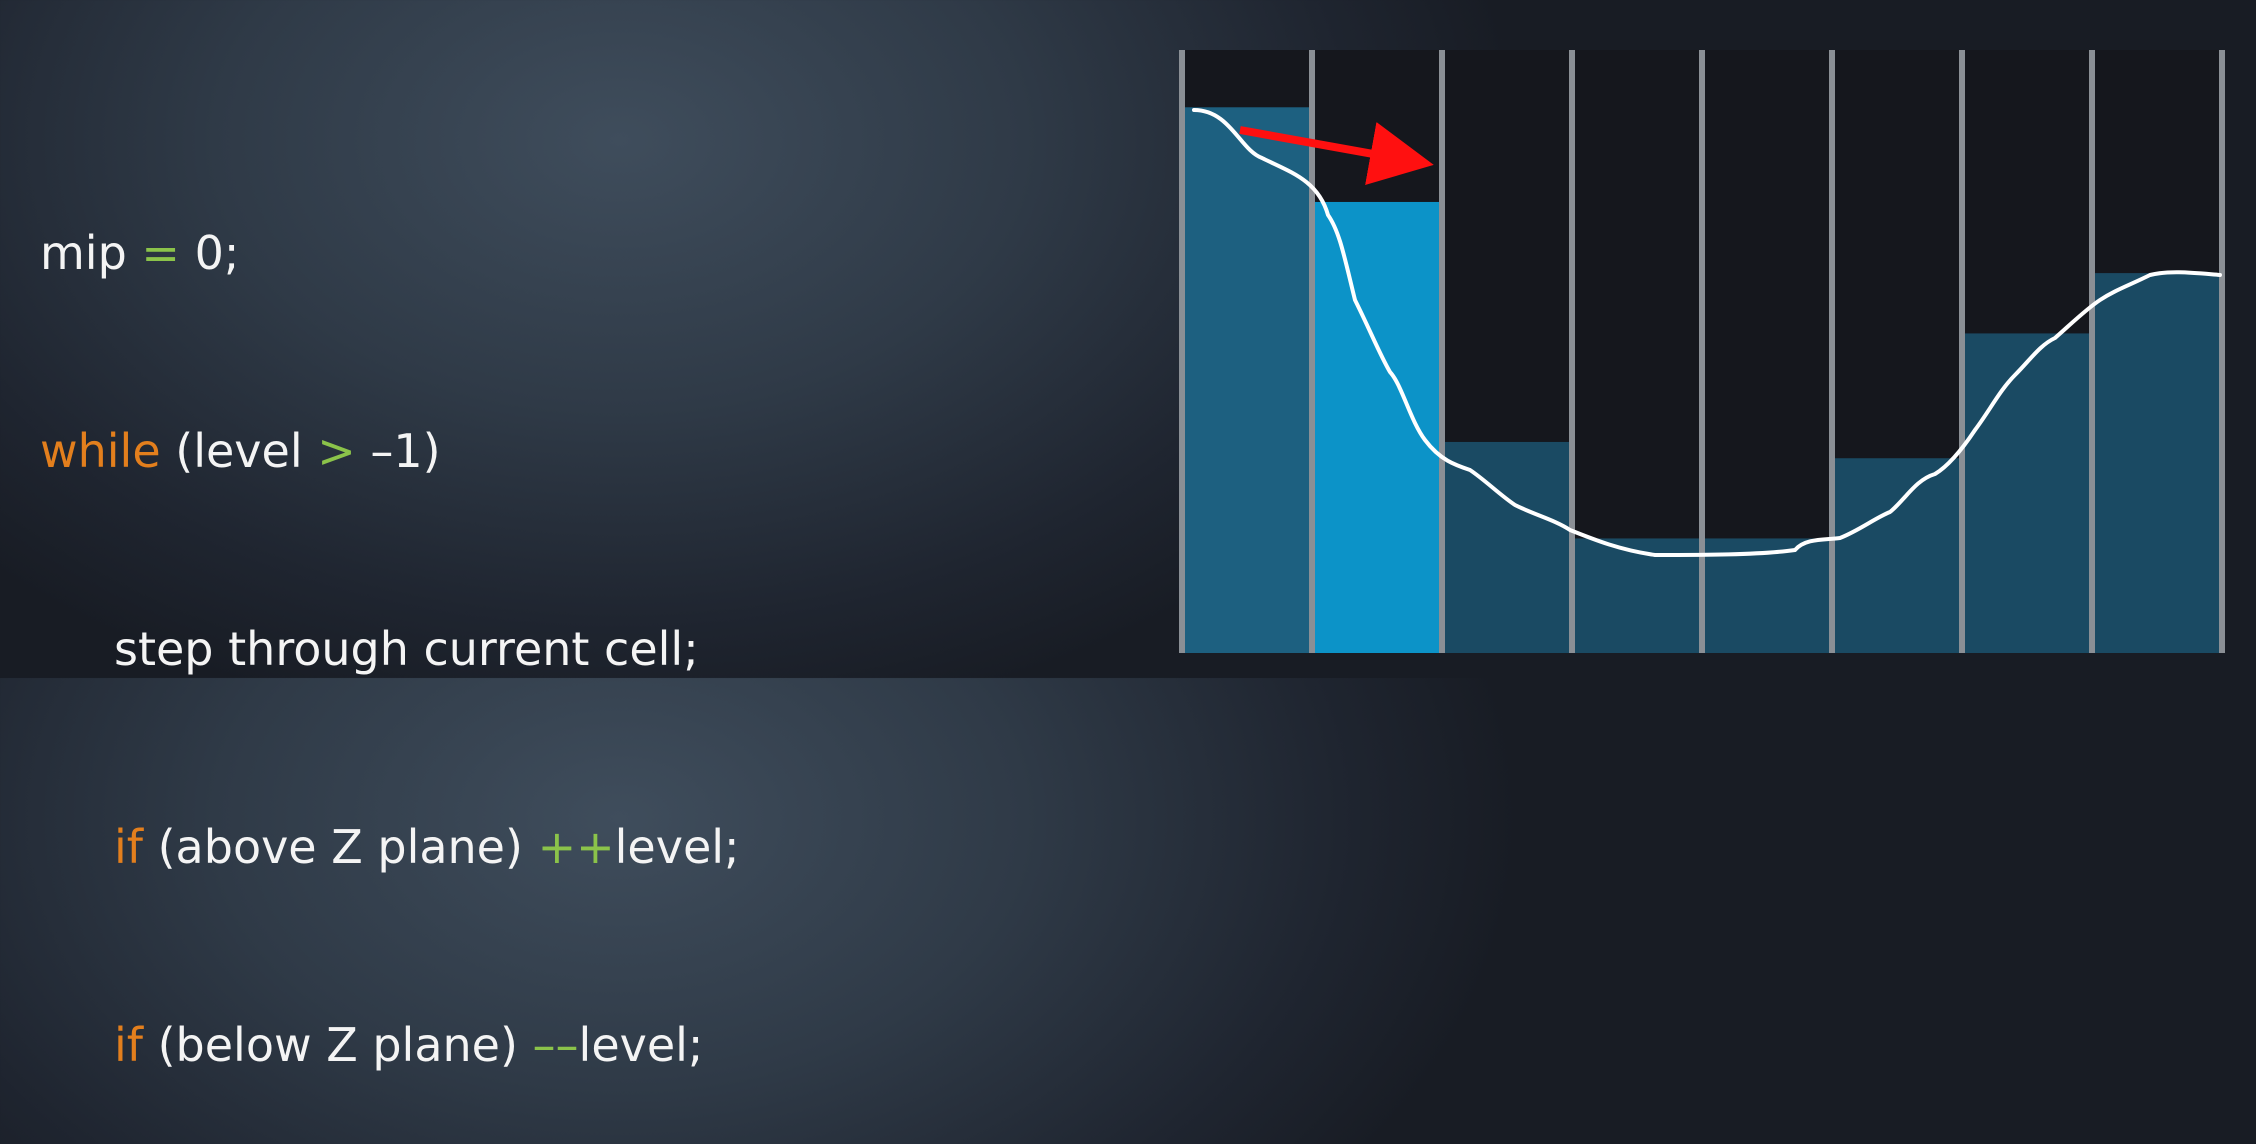 This screenshot has height=1144, width=2256. I want to click on greater-than-operator: >, so click(336, 451).